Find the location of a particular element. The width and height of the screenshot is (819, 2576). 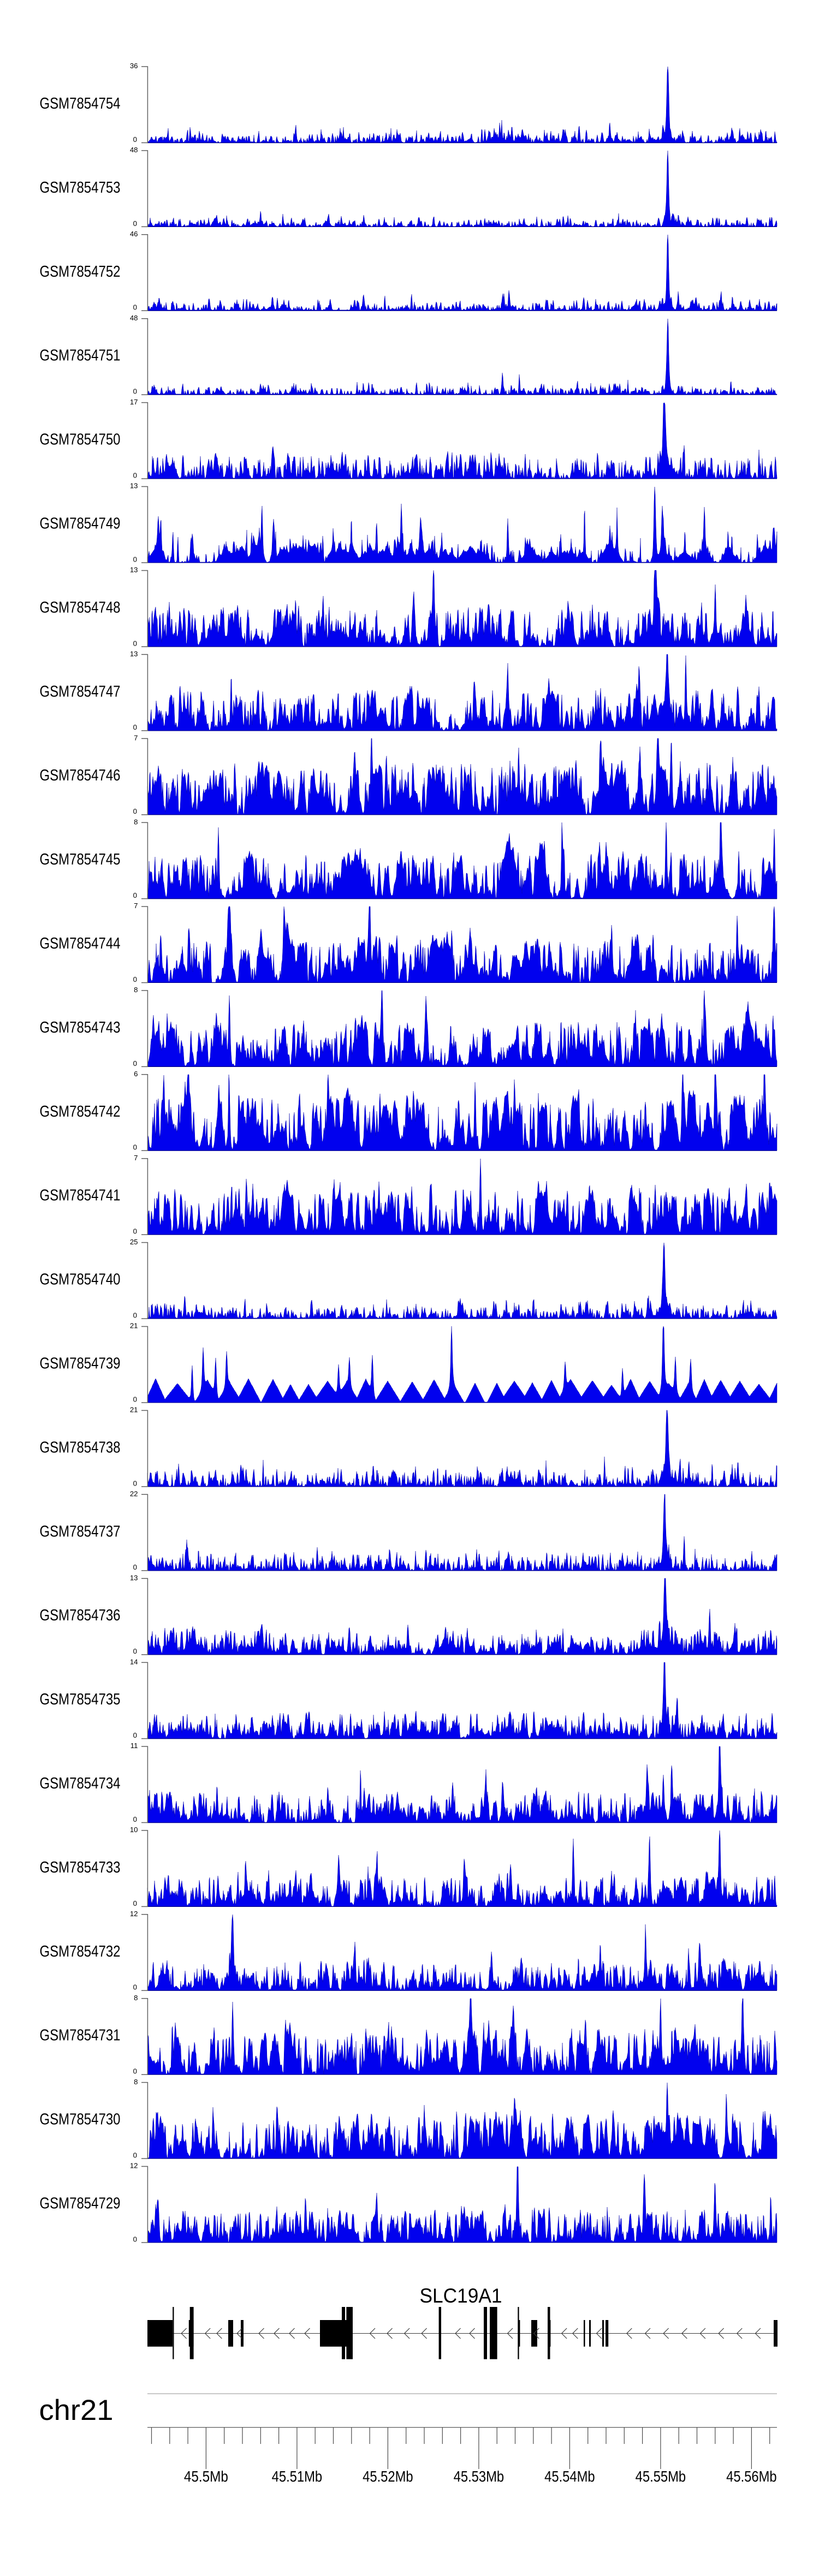

svg-text: GSM7854735 is located at coordinates (80, 1699).